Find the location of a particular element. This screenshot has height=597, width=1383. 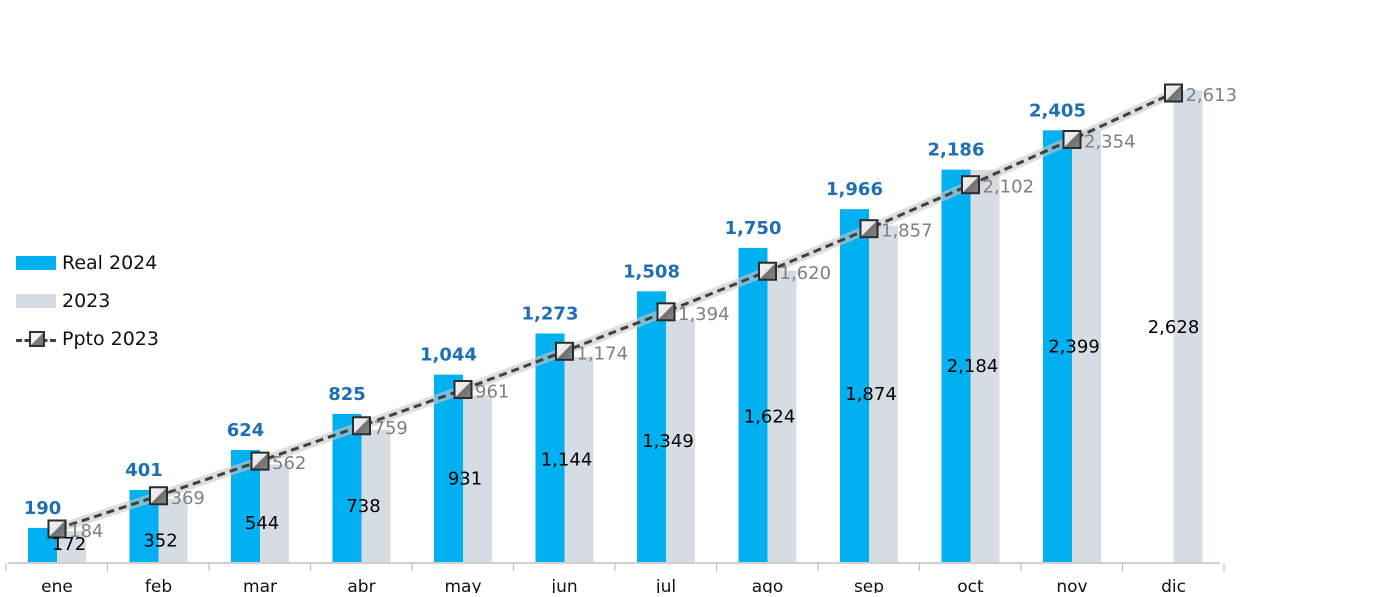

data-label-real-2024: 624 is located at coordinates (246, 430).